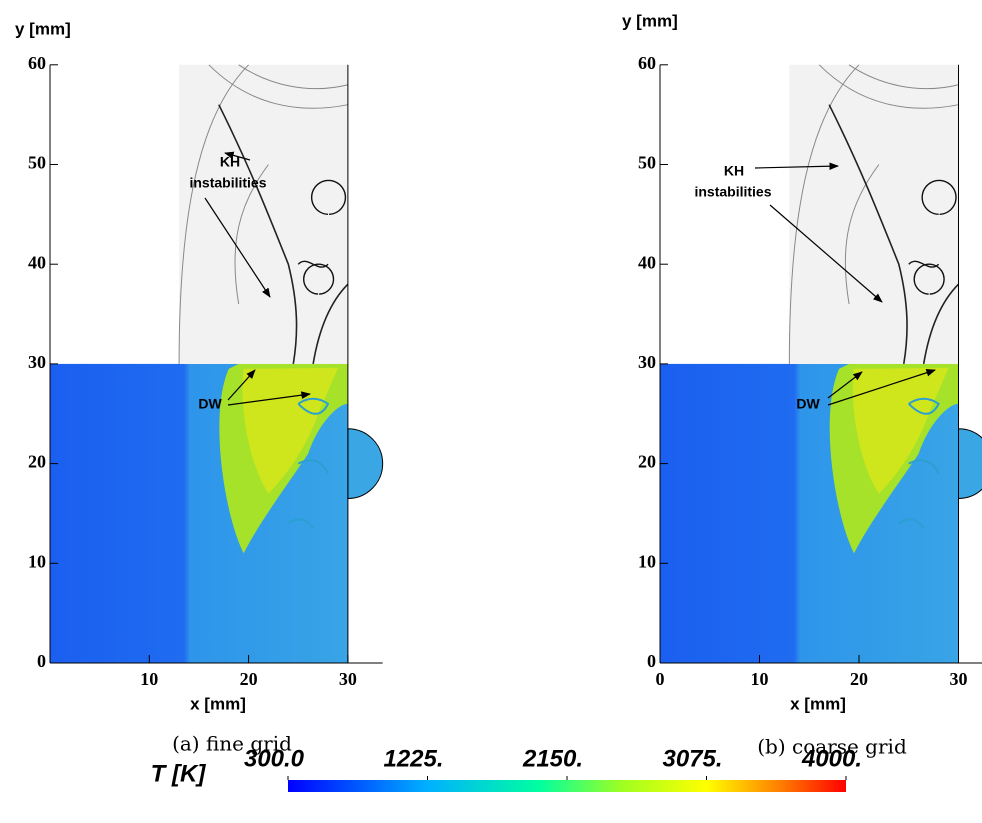 The width and height of the screenshot is (982, 823). Describe the element at coordinates (552, 758) in the screenshot. I see `colorbar-tick-label: 2150.` at that location.